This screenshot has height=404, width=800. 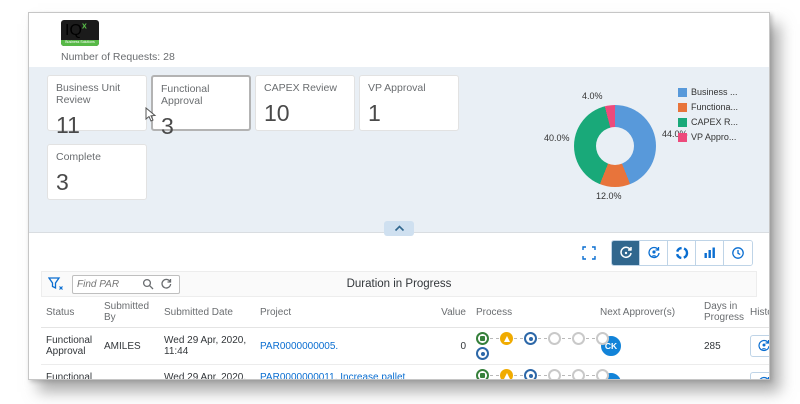 I want to click on process-view-button, so click(x=626, y=253).